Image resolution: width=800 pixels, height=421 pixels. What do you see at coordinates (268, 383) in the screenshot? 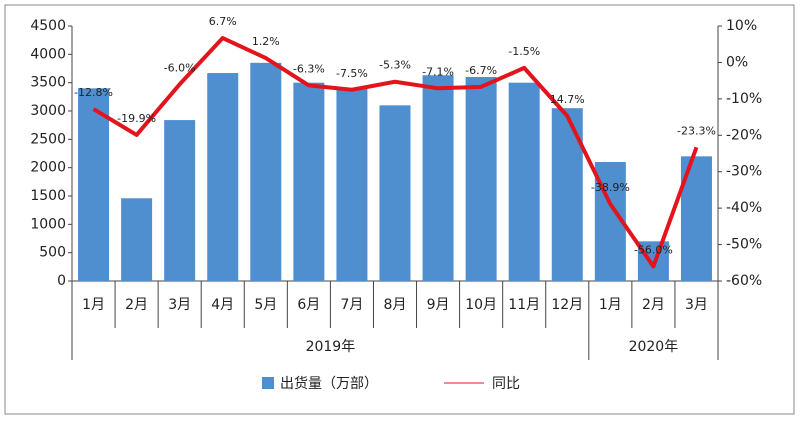
I see `legend-swatch` at bounding box center [268, 383].